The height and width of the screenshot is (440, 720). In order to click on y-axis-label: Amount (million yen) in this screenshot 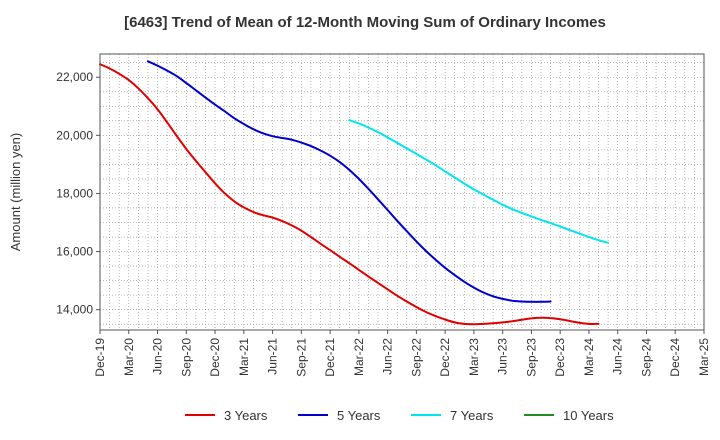, I will do `click(15, 192)`.